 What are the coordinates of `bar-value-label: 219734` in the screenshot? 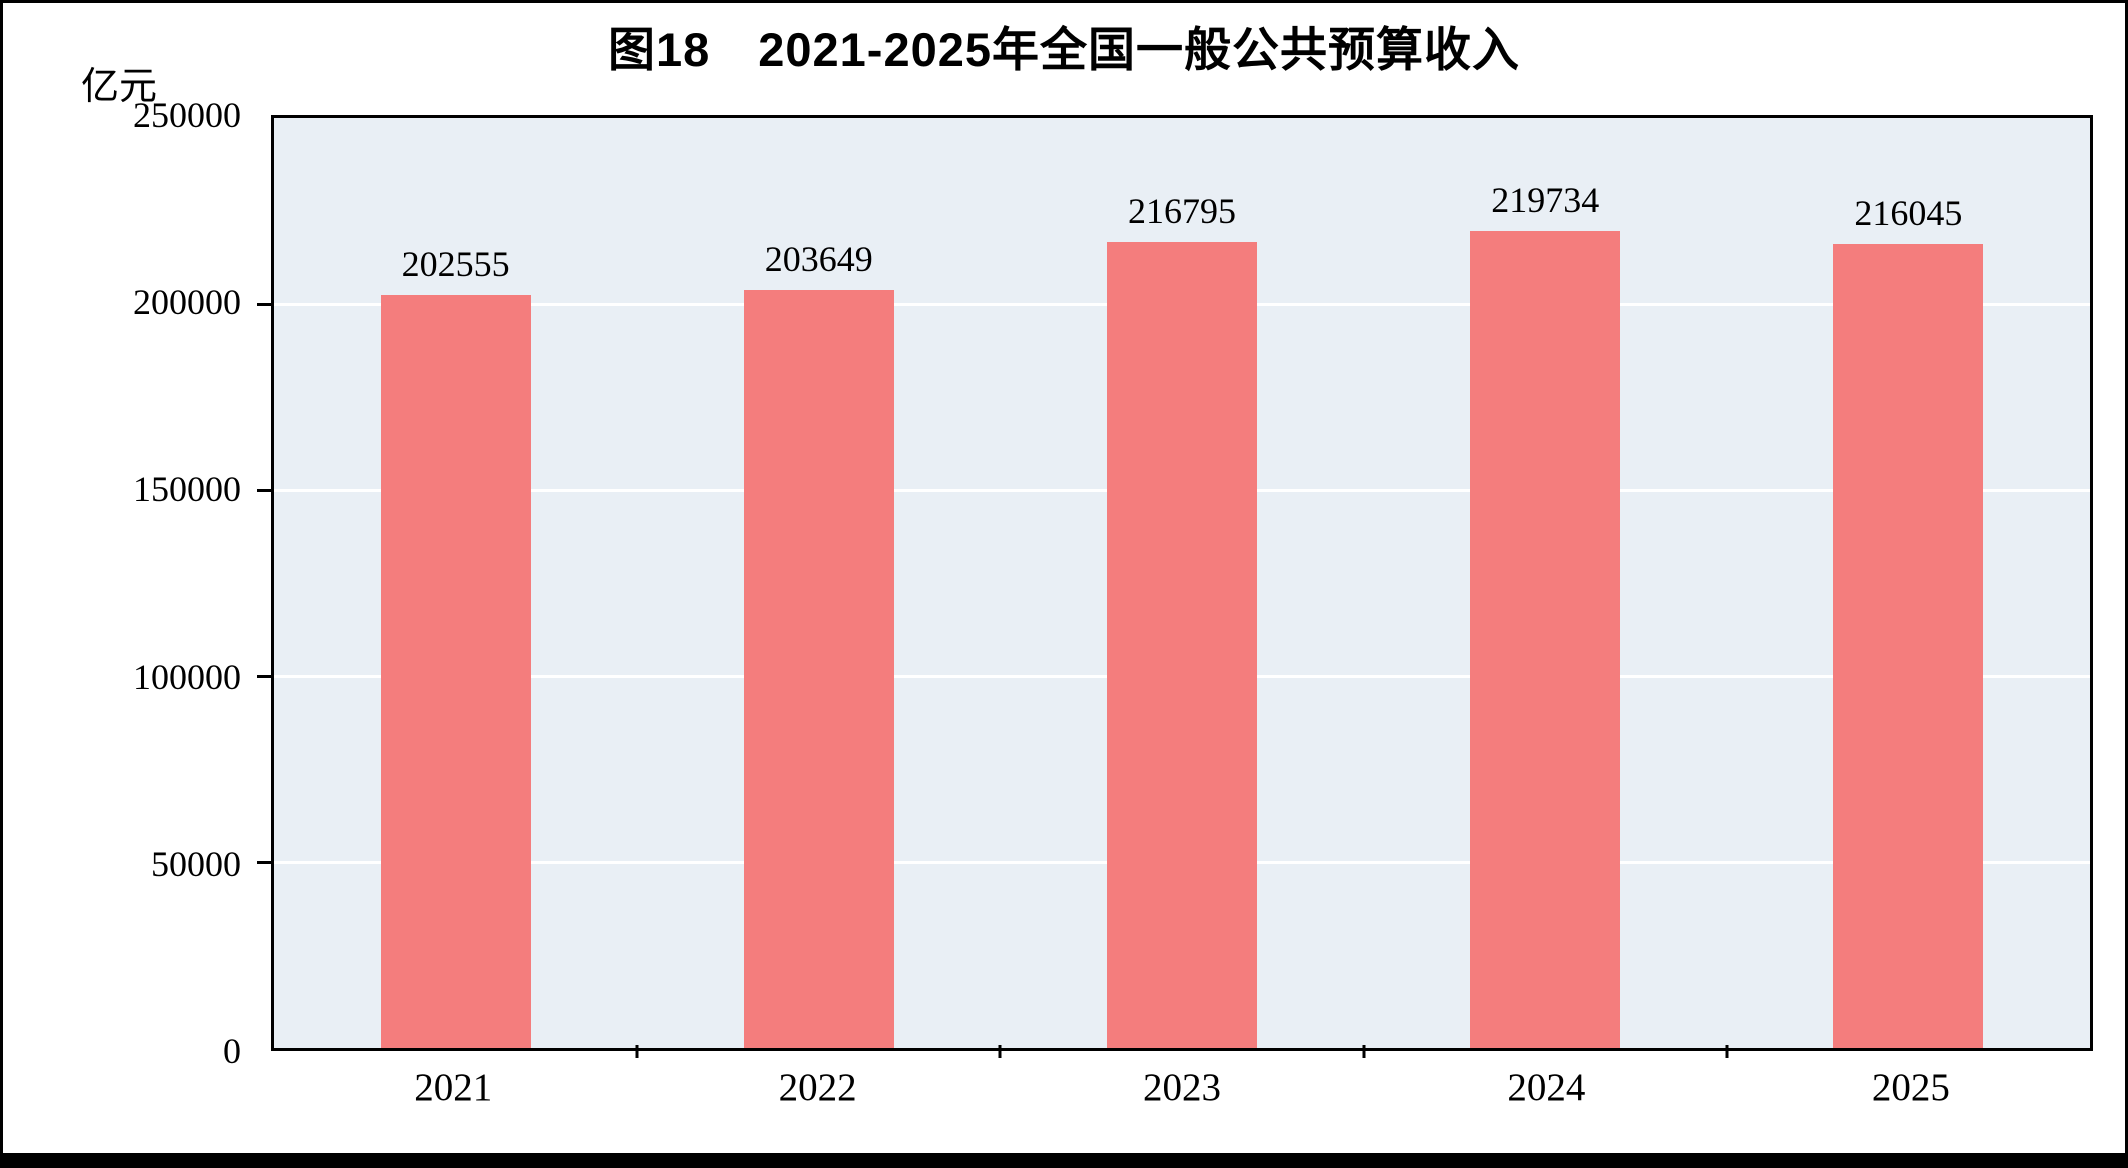 It's located at (1545, 199).